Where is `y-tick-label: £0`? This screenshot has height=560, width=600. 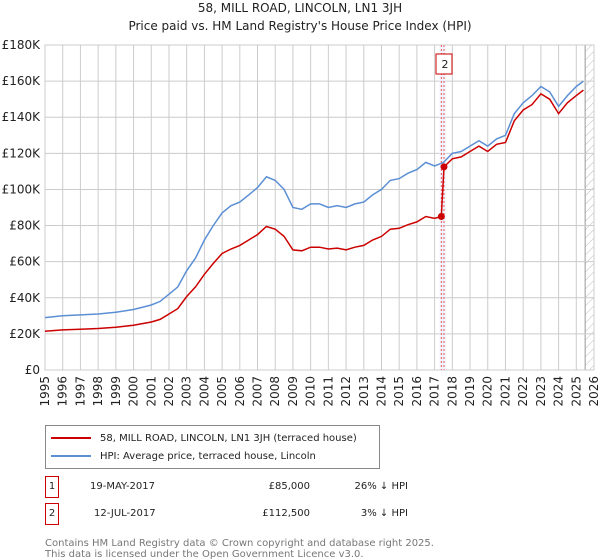 y-tick-label: £0 is located at coordinates (32, 370).